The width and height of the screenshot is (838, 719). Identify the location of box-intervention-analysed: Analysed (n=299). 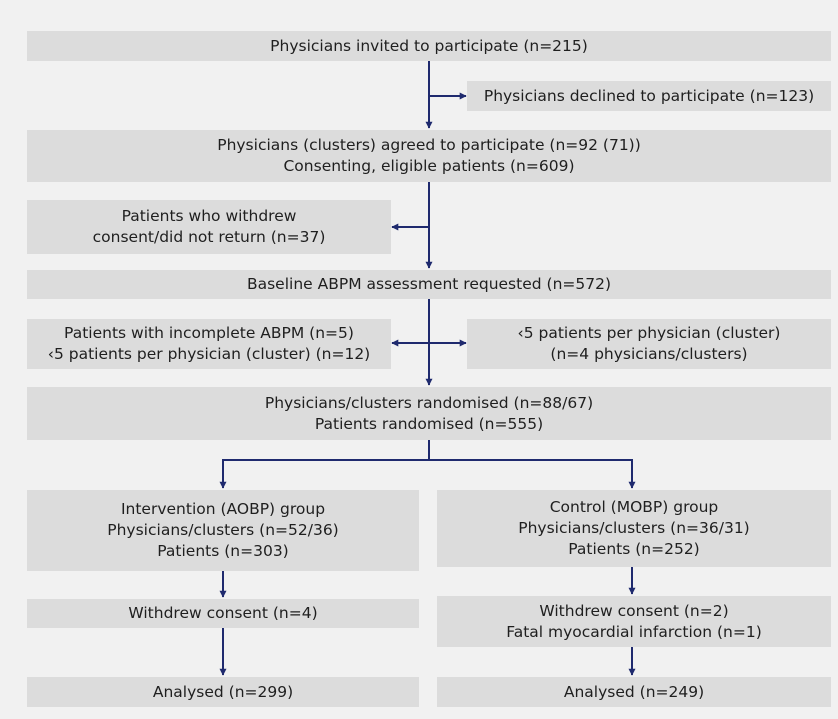
(223, 692).